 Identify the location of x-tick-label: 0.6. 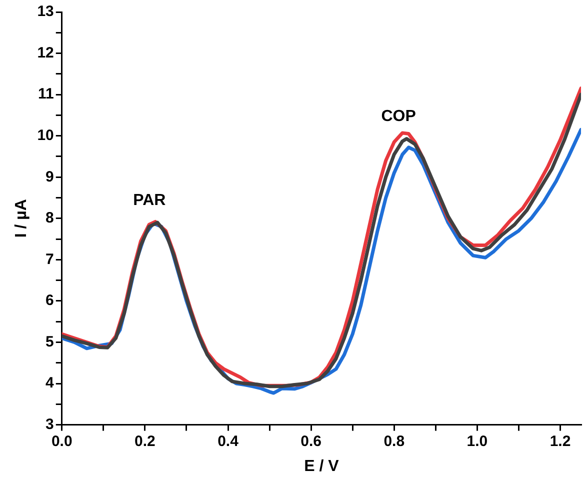
(311, 441).